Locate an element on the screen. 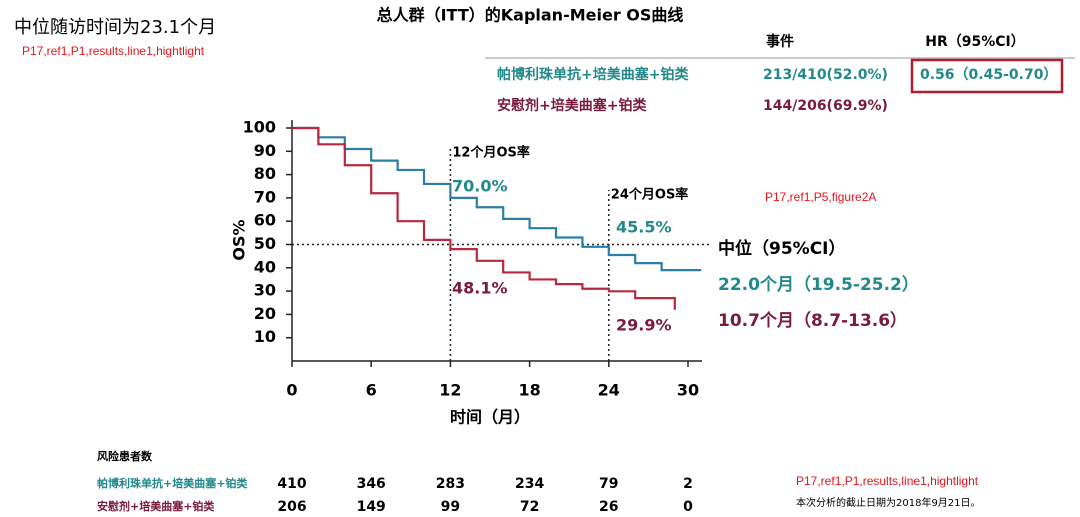 The height and width of the screenshot is (517, 1080). x-tick-label: 18 is located at coordinates (529, 390).